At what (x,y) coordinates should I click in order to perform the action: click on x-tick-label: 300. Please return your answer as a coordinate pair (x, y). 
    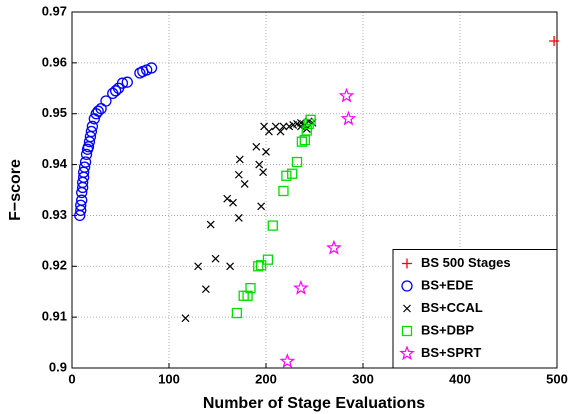
    Looking at the image, I should click on (363, 378).